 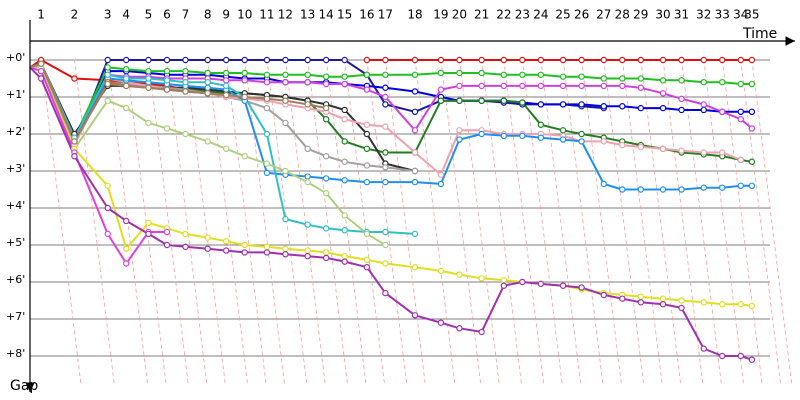 What do you see at coordinates (208, 15) in the screenshot?
I see `x-tick-label: 8` at bounding box center [208, 15].